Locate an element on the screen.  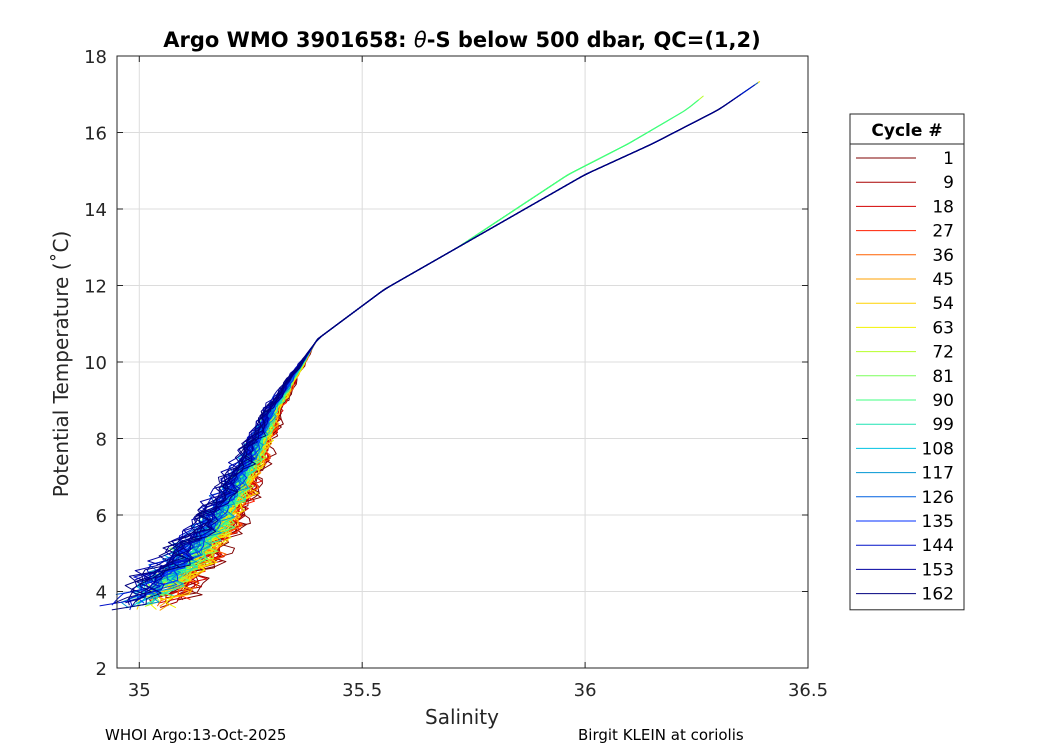
legend-box is located at coordinates (907, 362).